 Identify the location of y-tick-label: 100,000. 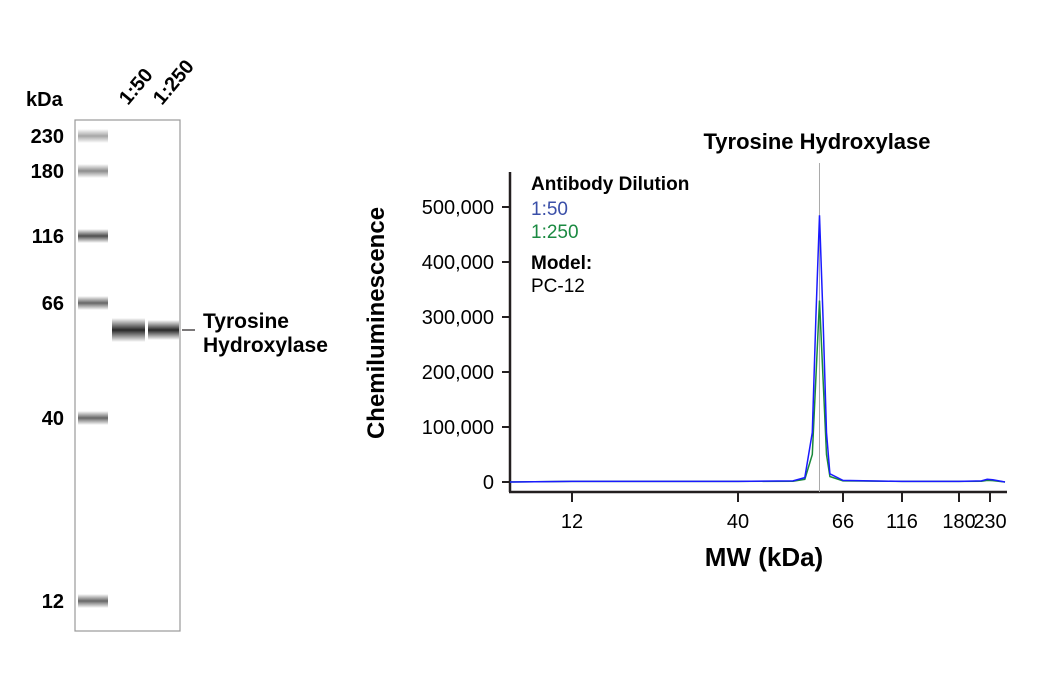
(458, 428).